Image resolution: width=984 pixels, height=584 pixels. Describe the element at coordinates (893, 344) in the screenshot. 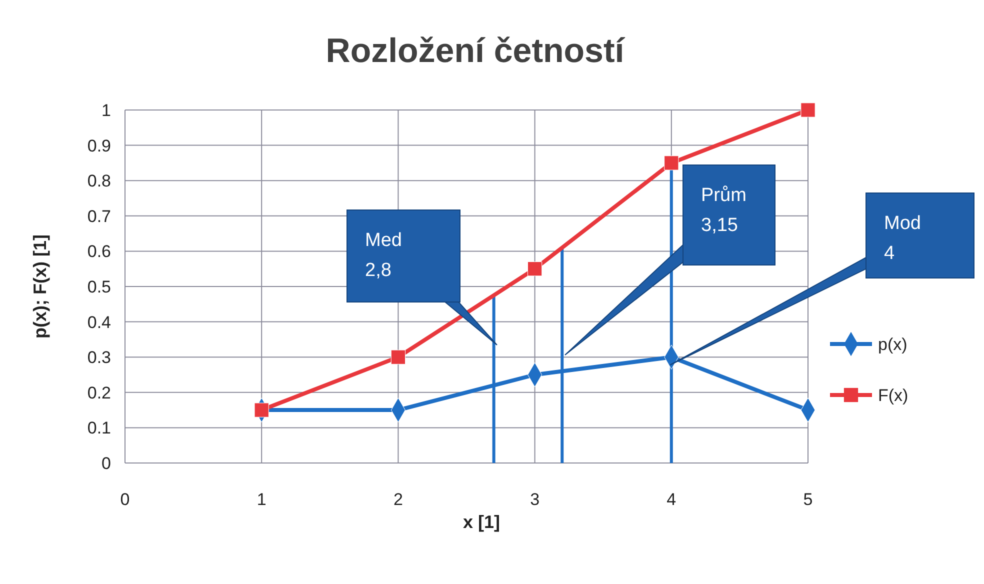

I see `legend-label: p(x)` at that location.